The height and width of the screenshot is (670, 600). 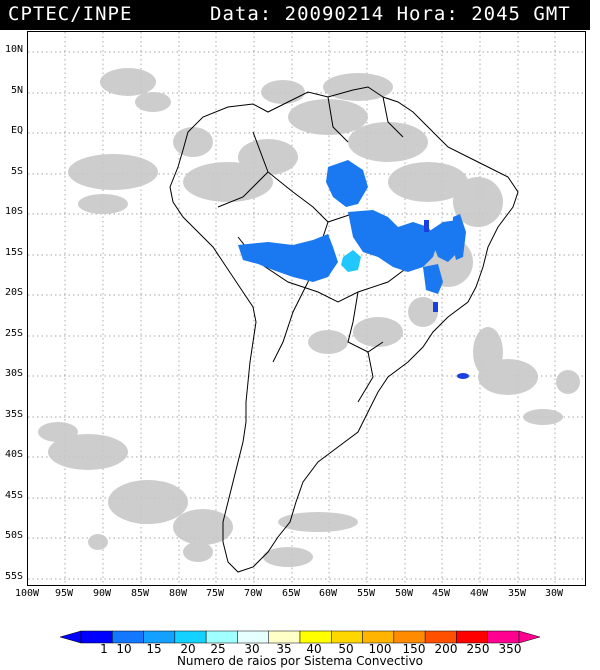 I want to click on cluster-west, so click(x=288, y=258).